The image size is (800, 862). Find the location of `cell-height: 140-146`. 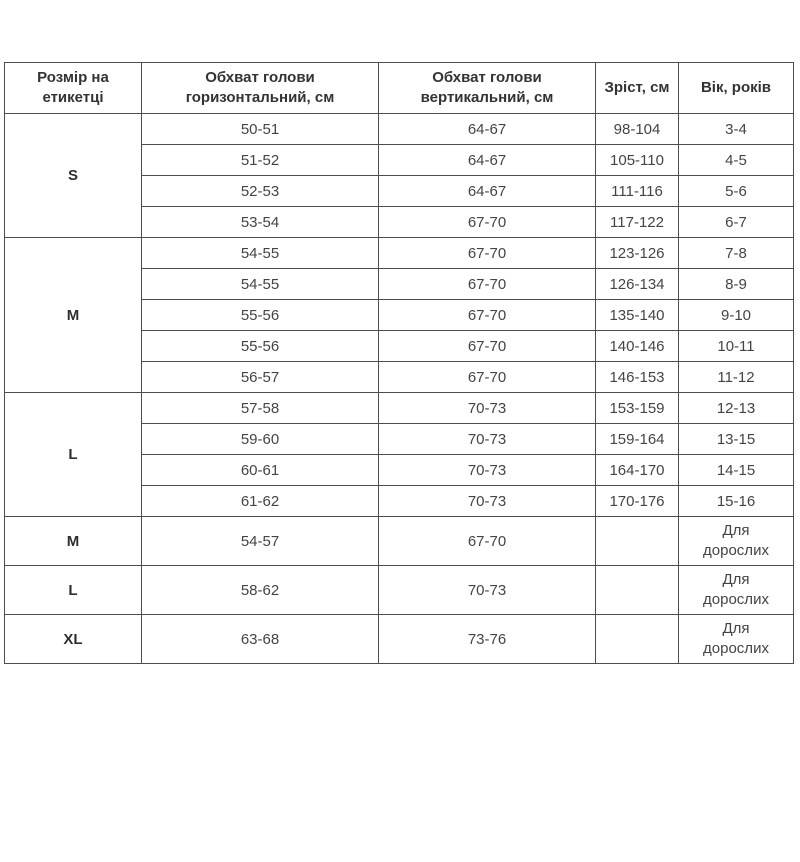

cell-height: 140-146 is located at coordinates (637, 346).